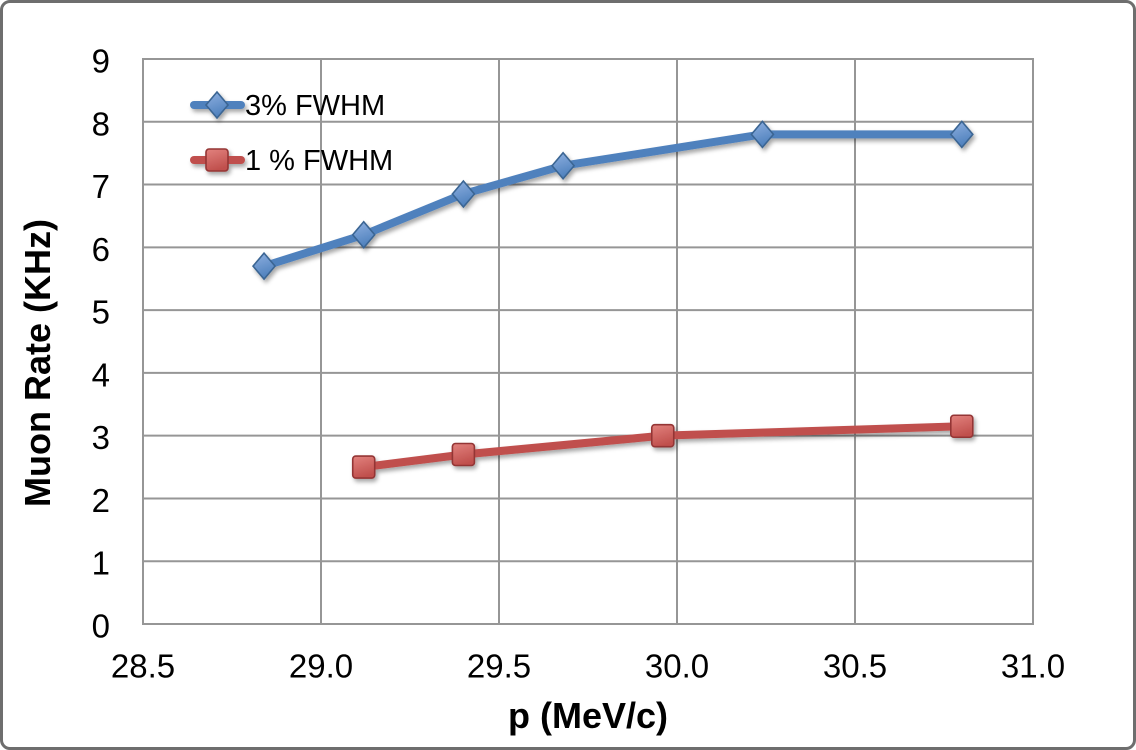 The height and width of the screenshot is (750, 1136). What do you see at coordinates (101, 500) in the screenshot?
I see `y-tick-label: 2` at bounding box center [101, 500].